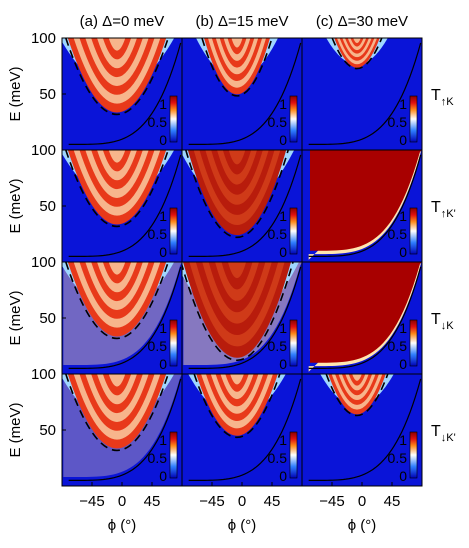 The width and height of the screenshot is (469, 548). What do you see at coordinates (442, 97) in the screenshot?
I see `row-label-0: T↑K` at bounding box center [442, 97].